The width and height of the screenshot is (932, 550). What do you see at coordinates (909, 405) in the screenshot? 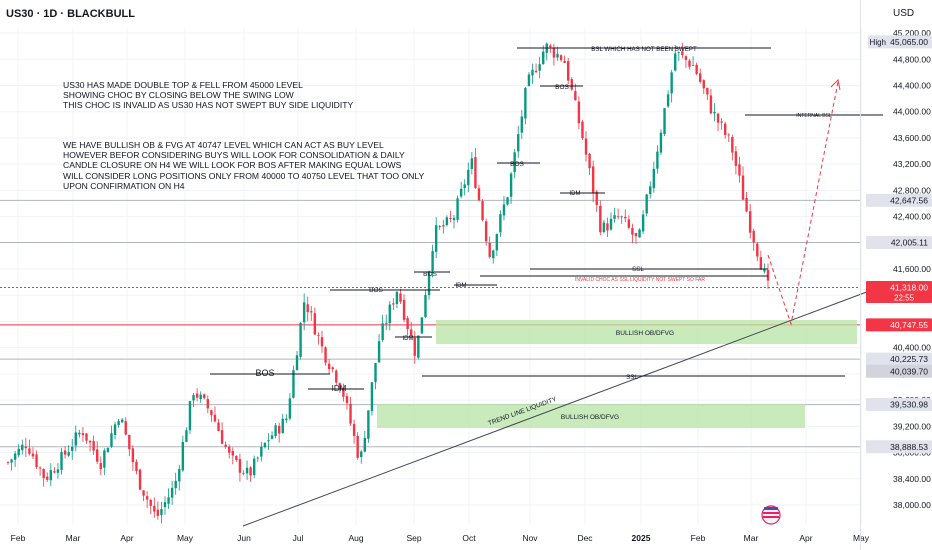
I see `price-tag-value: 39,530.98` at bounding box center [909, 405].